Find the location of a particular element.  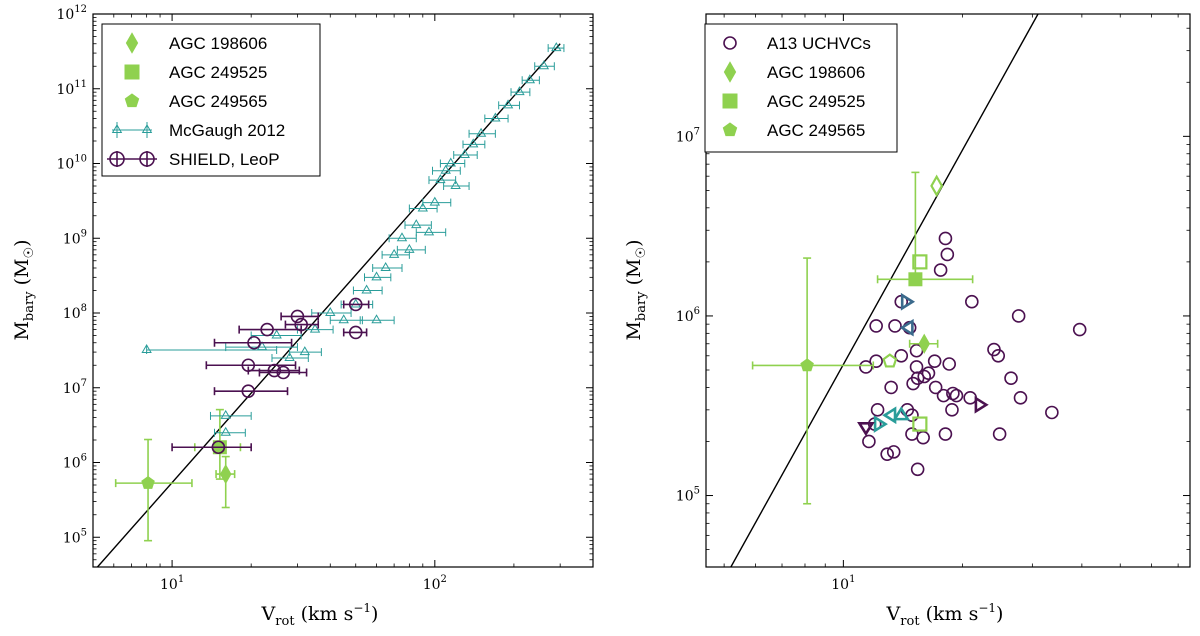

right-legend: A13 UCHVCs AGC 198606 AGC 249525 AGC 249565 is located at coordinates (801, 88).